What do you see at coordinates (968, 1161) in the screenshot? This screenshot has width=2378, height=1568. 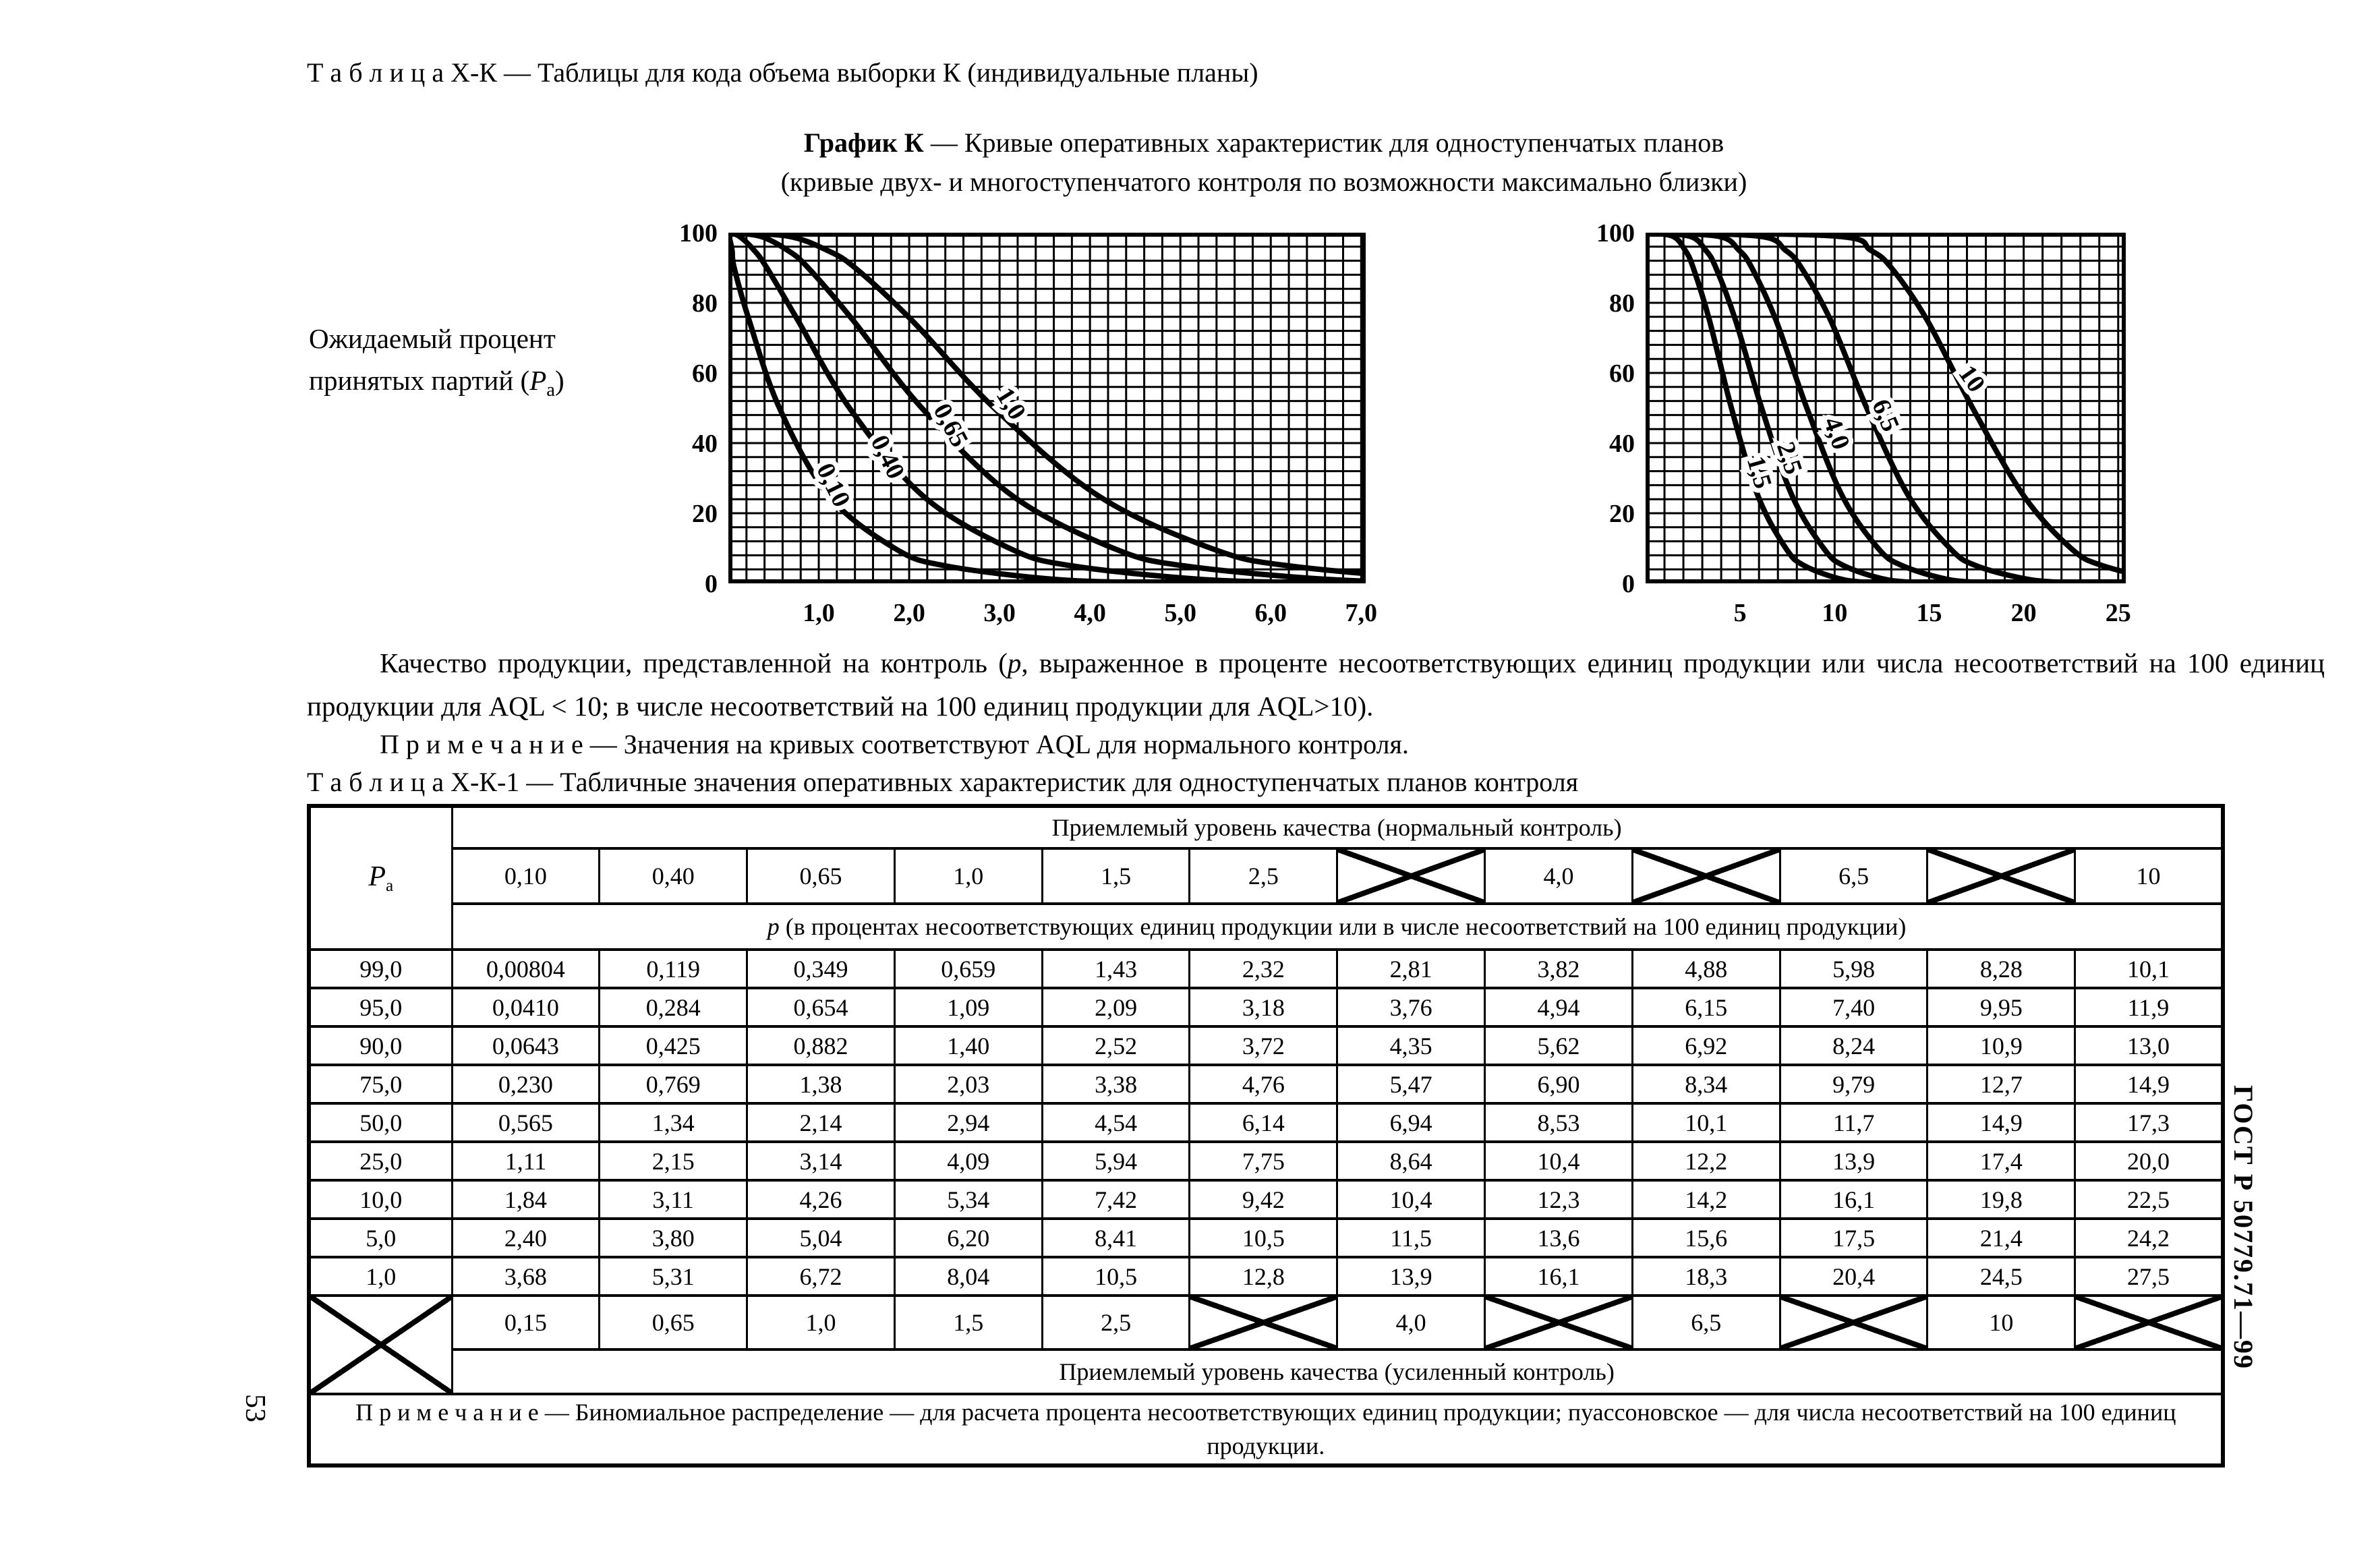 I see `p-value-cell: 4,09` at bounding box center [968, 1161].